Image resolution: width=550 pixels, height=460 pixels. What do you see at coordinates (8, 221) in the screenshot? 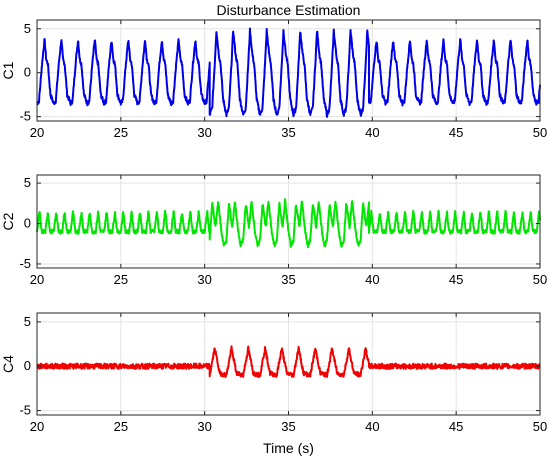
I see `y-axis-label: C2` at bounding box center [8, 221].